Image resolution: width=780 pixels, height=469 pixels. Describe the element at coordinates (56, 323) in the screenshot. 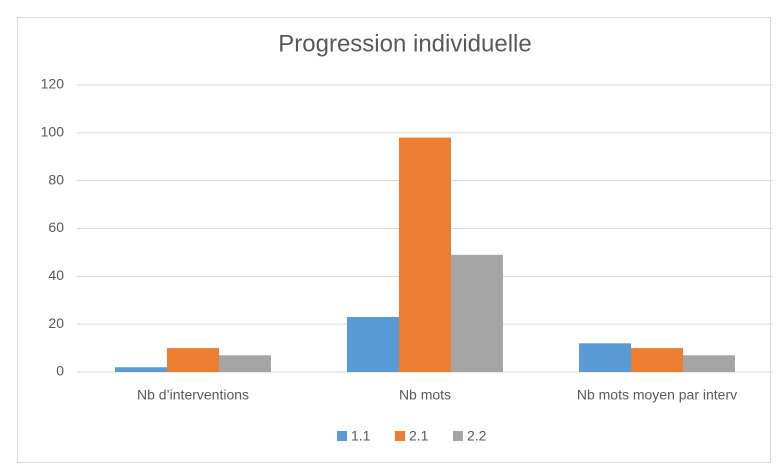

I see `y-tick-label: 20` at that location.